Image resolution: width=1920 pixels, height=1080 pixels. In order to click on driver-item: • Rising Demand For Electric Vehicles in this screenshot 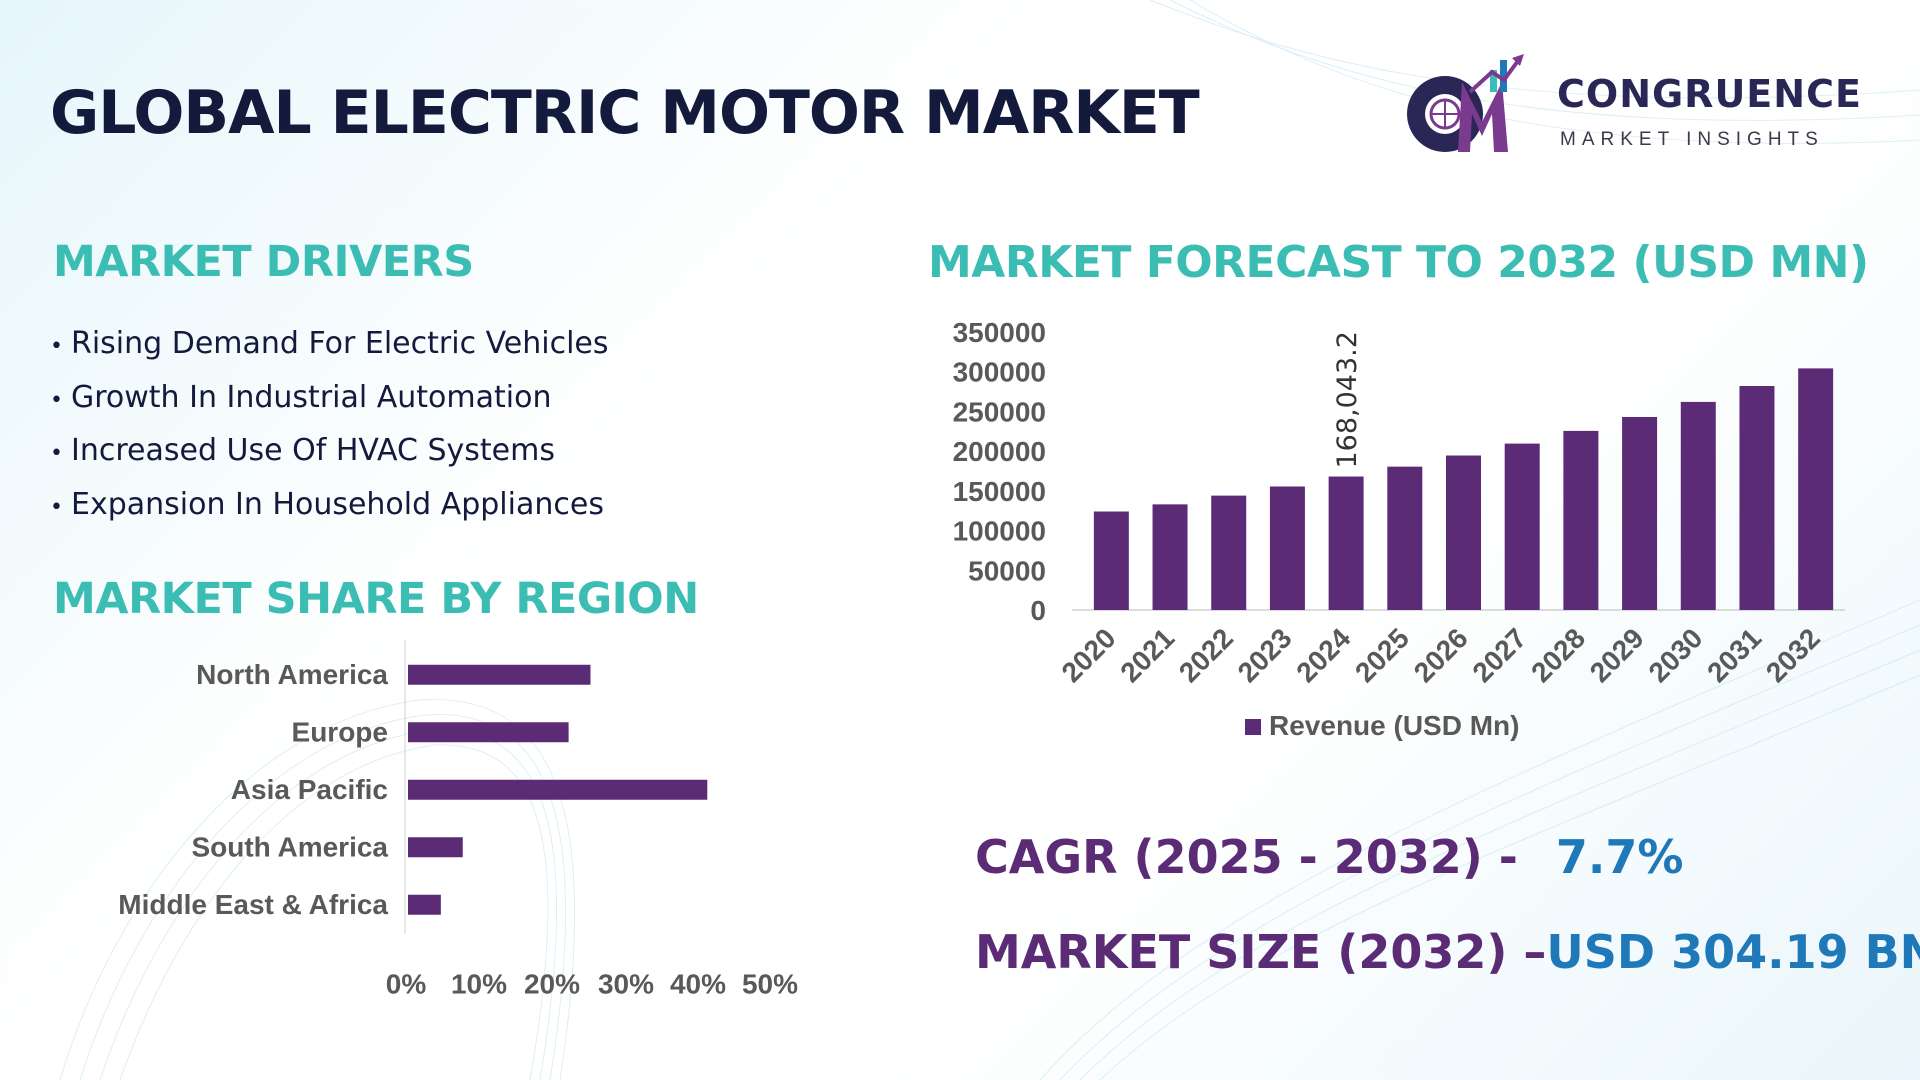, I will do `click(329, 349)`.